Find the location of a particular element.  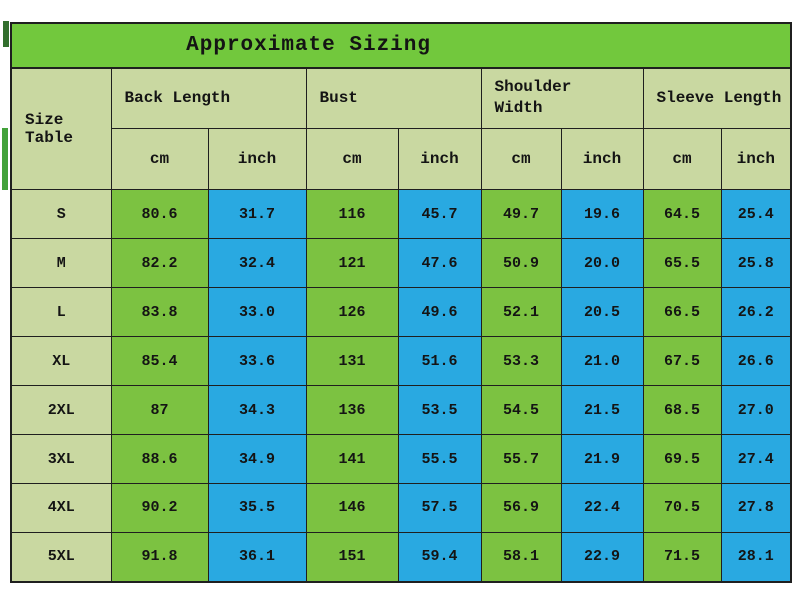

value-cell: 80.6 is located at coordinates (159, 214).